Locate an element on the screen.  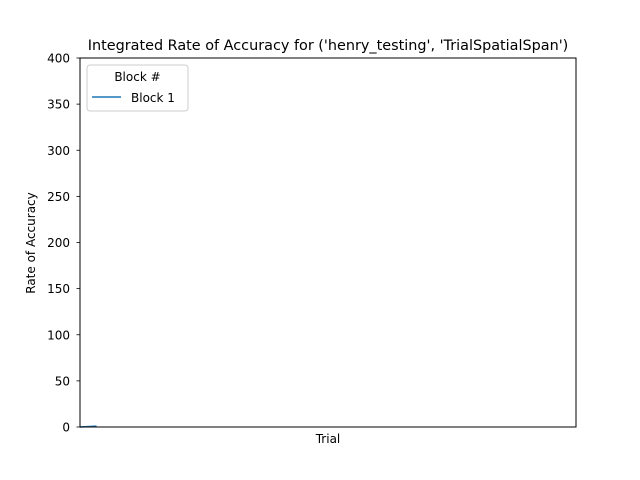
y-tick-label: 0 is located at coordinates (66, 428).